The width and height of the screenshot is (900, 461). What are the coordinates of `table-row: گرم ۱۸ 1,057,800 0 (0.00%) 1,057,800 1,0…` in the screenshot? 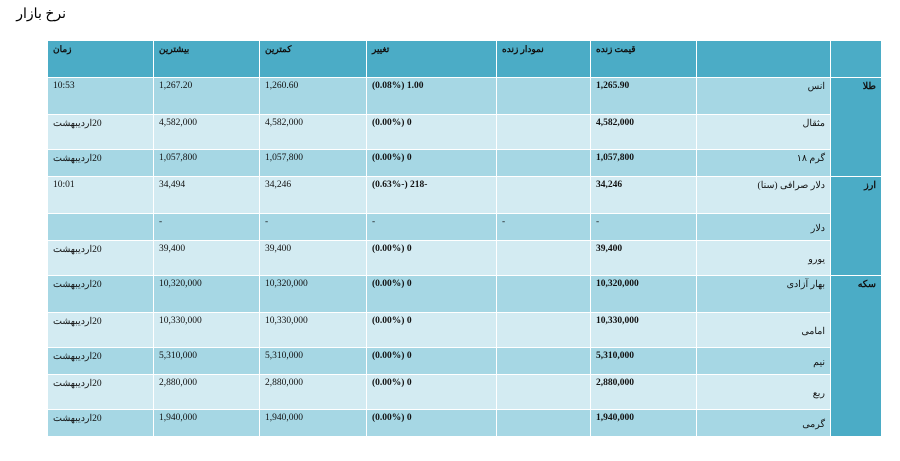 It's located at (464, 163).